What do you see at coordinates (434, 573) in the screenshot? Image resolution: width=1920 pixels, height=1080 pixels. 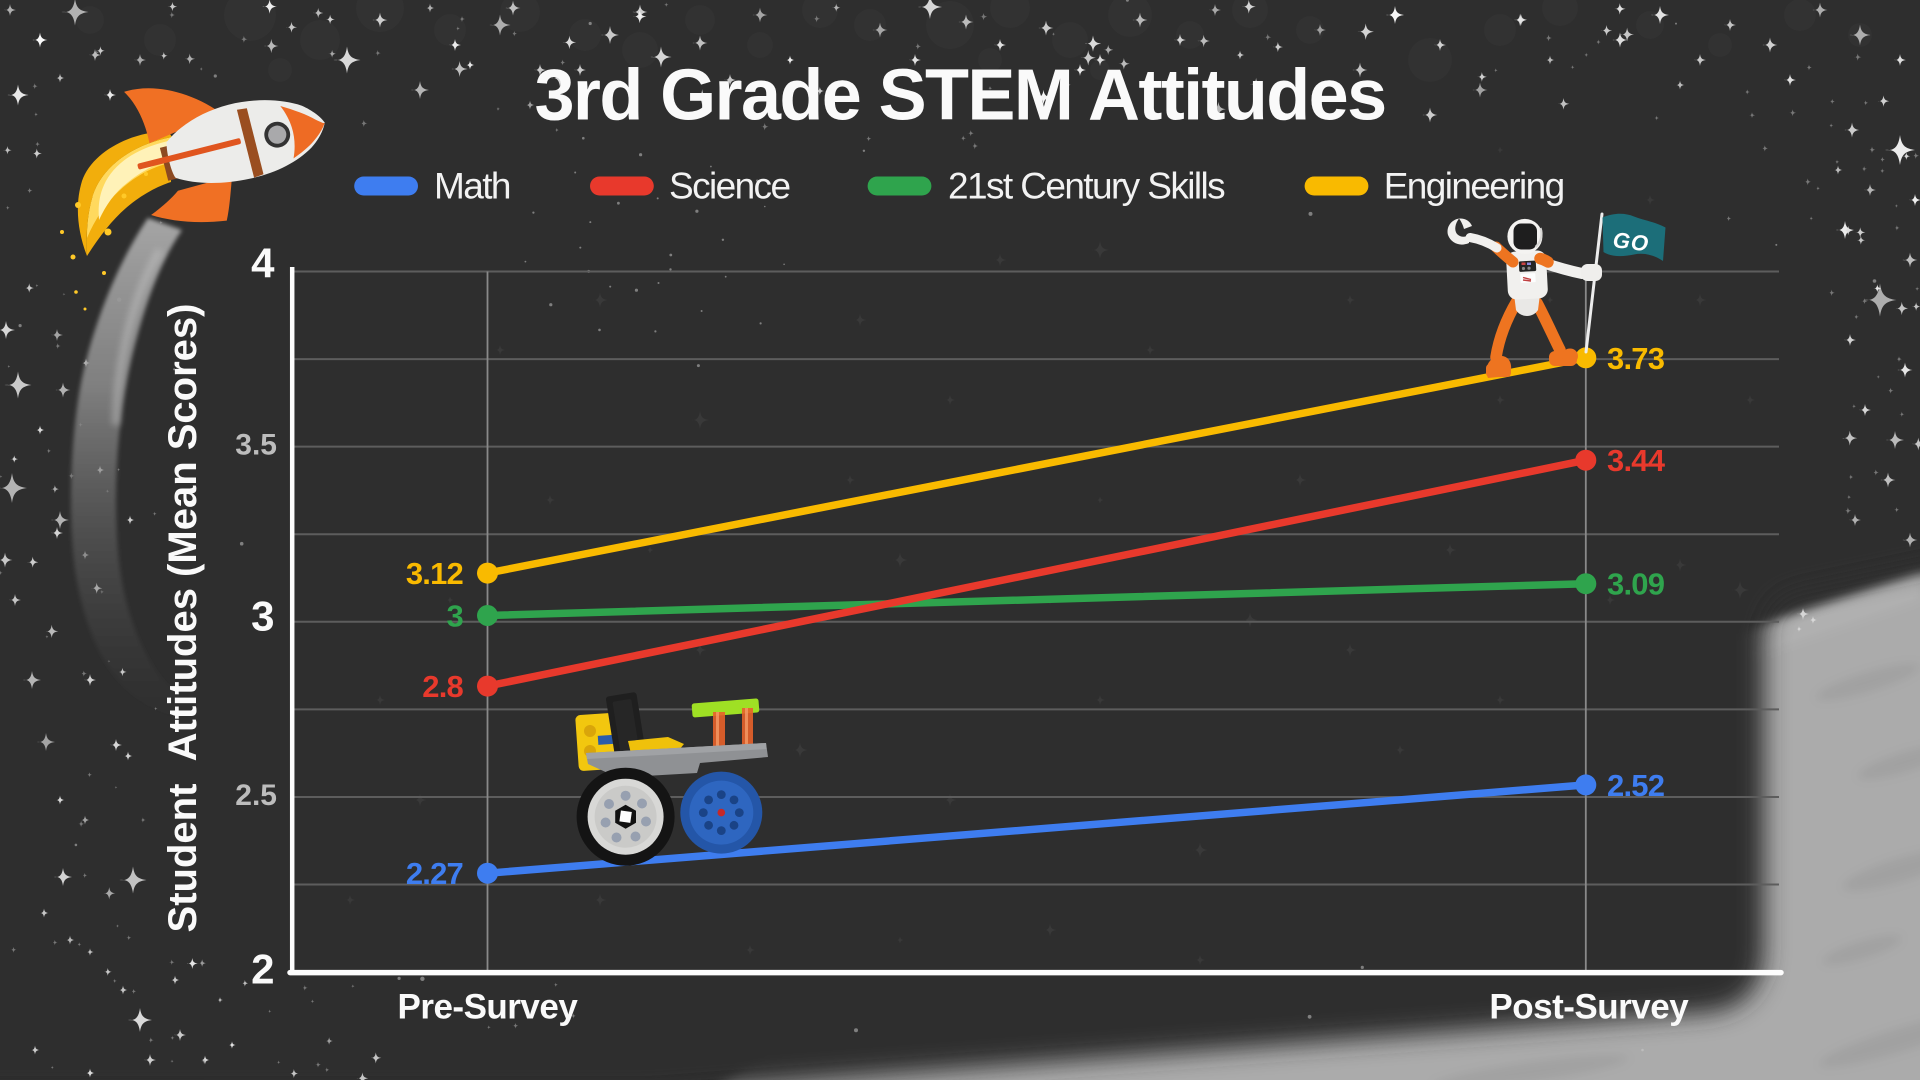 I see `svg-text: 3.12` at bounding box center [434, 573].